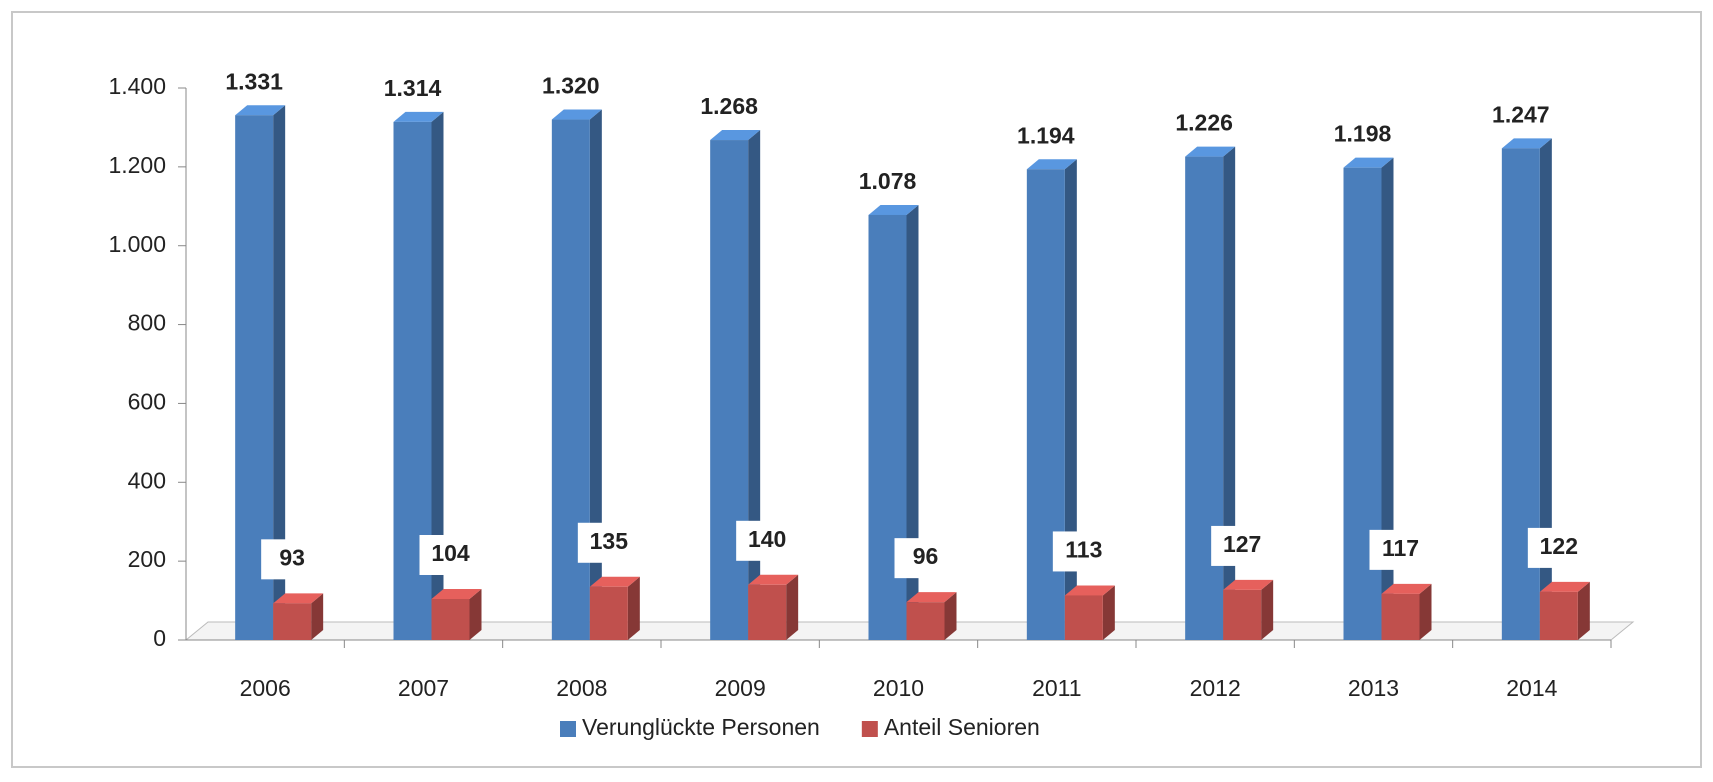 The image size is (1713, 782). I want to click on value-label: 127, so click(1242, 544).